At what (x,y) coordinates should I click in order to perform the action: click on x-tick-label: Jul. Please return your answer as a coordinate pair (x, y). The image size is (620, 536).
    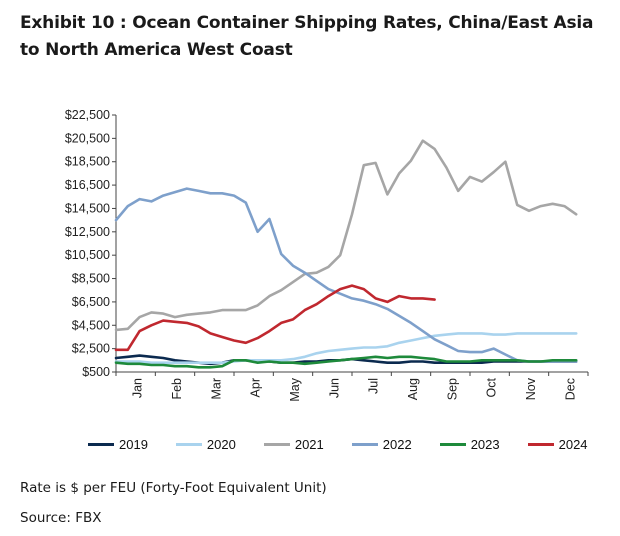
    Looking at the image, I should click on (374, 386).